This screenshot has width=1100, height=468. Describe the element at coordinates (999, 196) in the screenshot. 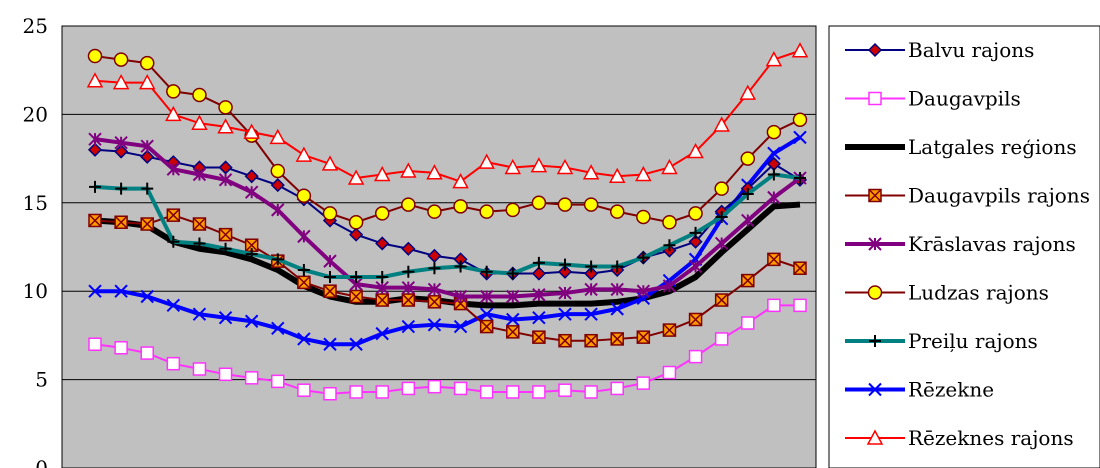

I see `legend-label: Daugavpils rajons` at that location.